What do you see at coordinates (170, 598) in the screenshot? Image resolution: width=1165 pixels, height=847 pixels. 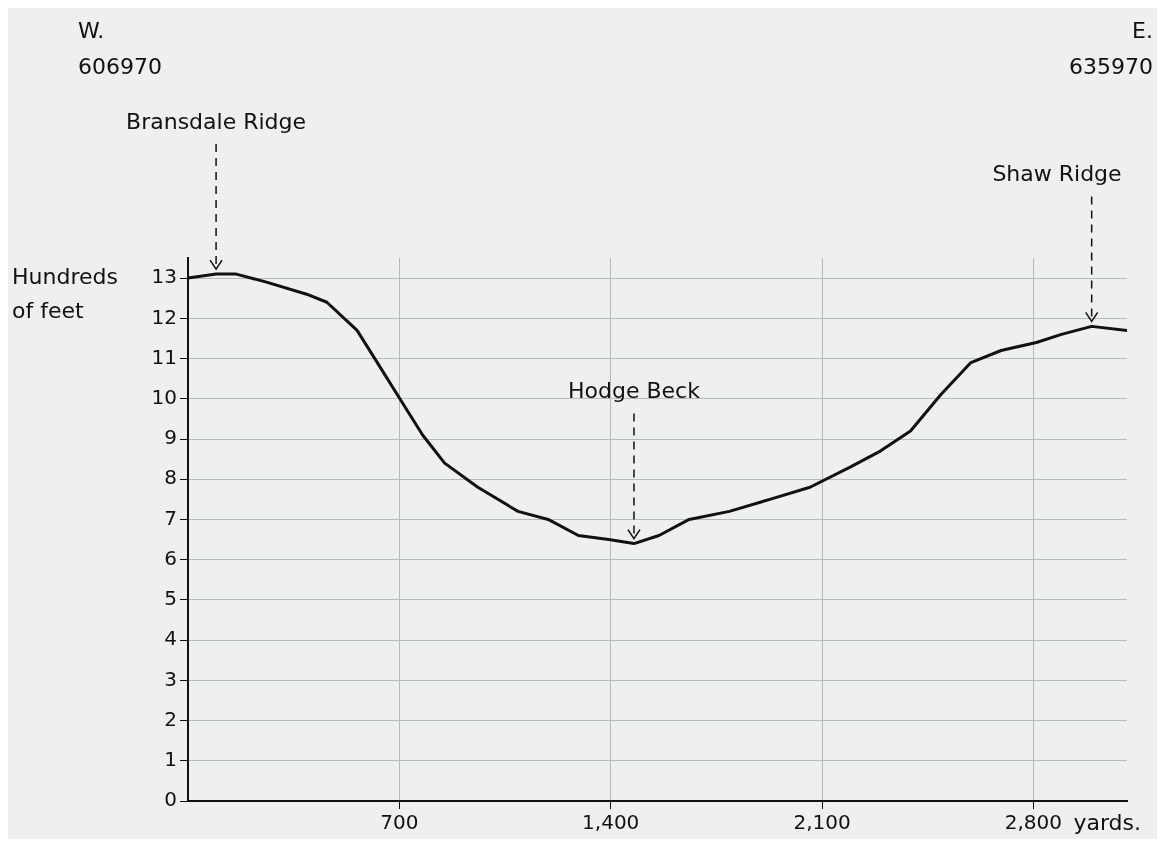 I see `y-tick-label: 5` at bounding box center [170, 598].